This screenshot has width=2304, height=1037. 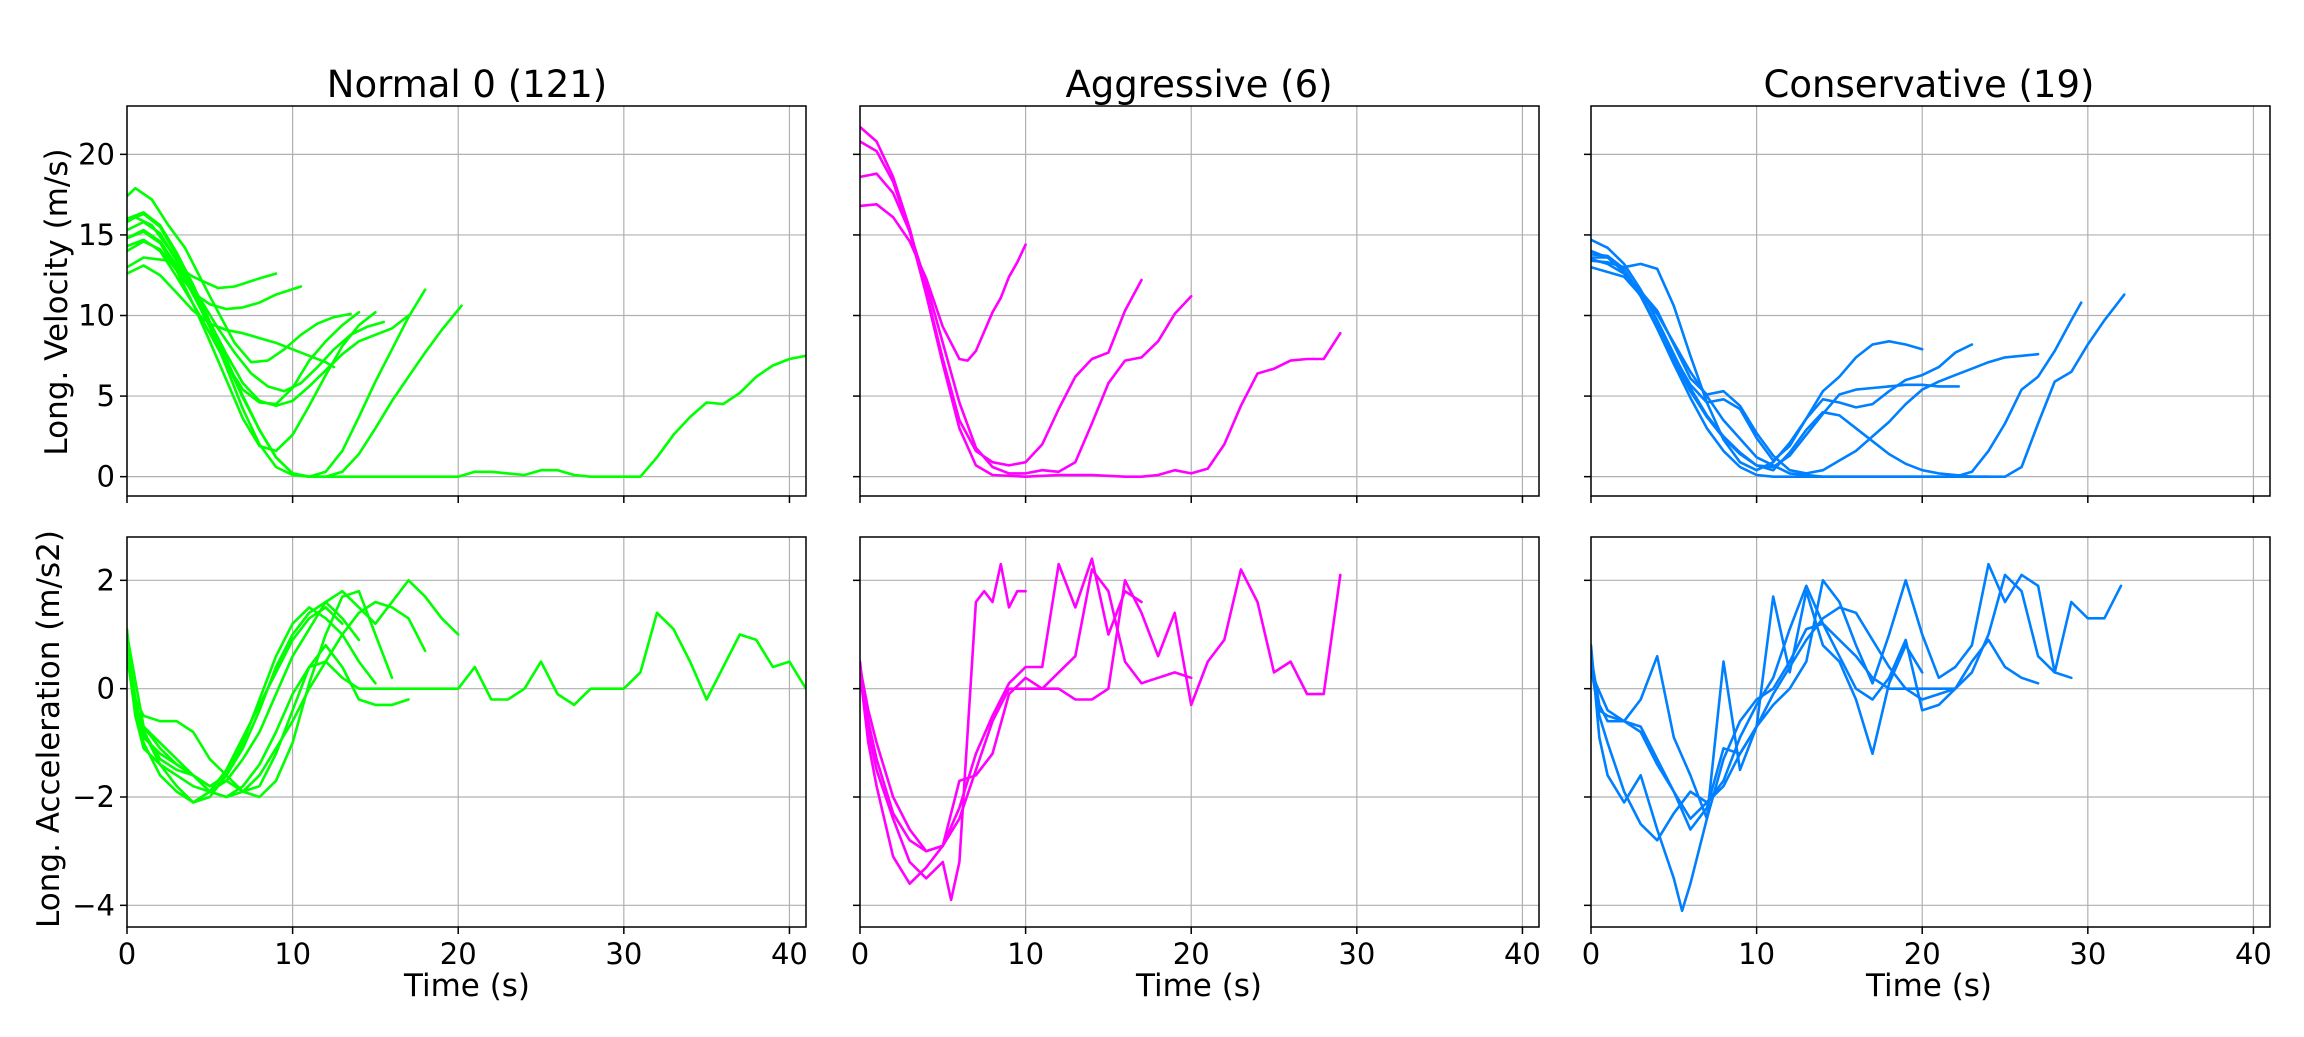 I want to click on x-tick-label-normal-acceleration: 40, so click(x=789, y=954).